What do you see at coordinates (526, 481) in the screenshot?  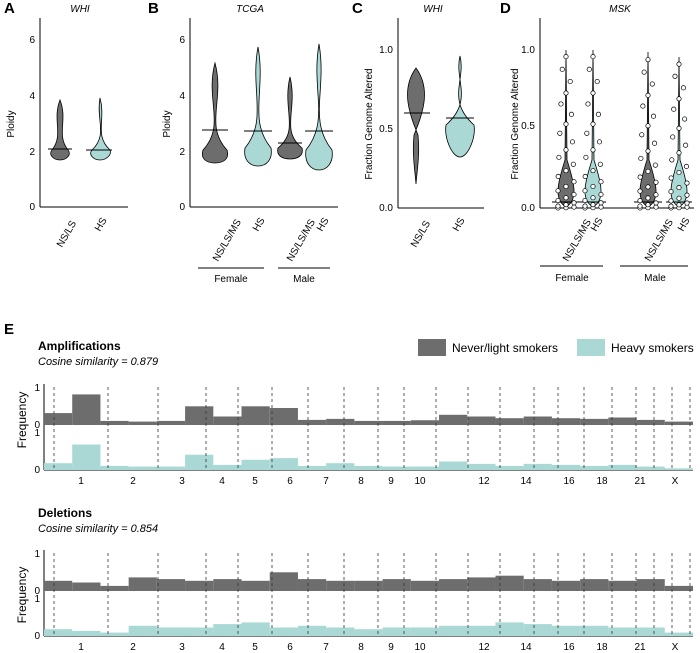 I see `amp-chromosome-label: 14` at bounding box center [526, 481].